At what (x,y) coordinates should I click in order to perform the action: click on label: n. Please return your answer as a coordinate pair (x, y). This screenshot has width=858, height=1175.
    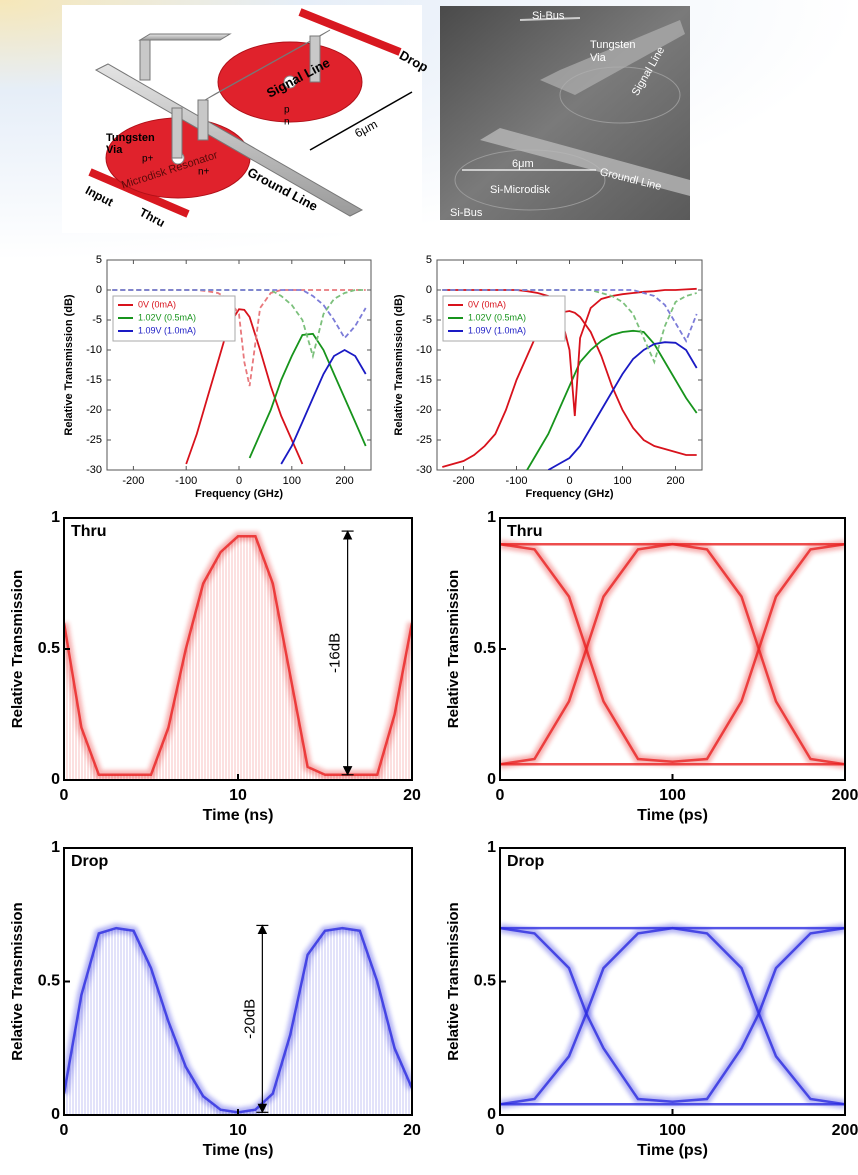
    Looking at the image, I should click on (287, 122).